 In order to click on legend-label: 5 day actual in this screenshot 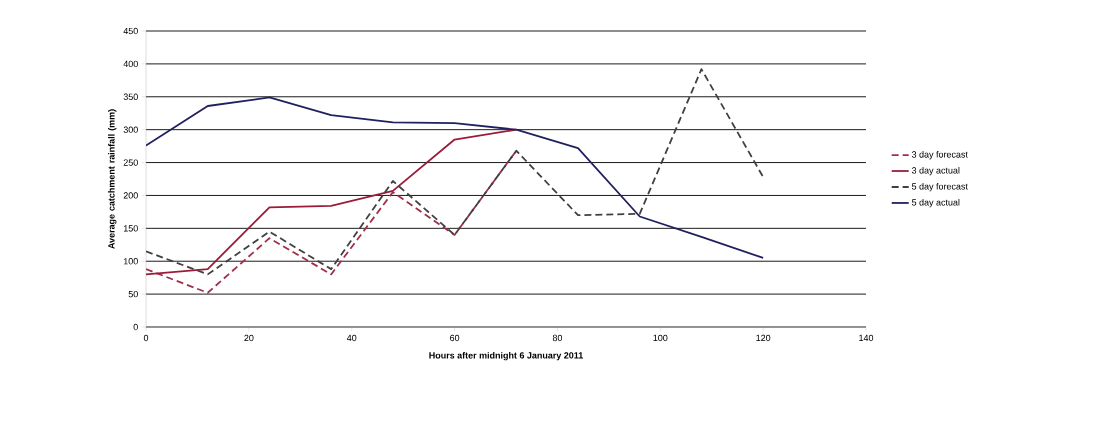, I will do `click(935, 203)`.